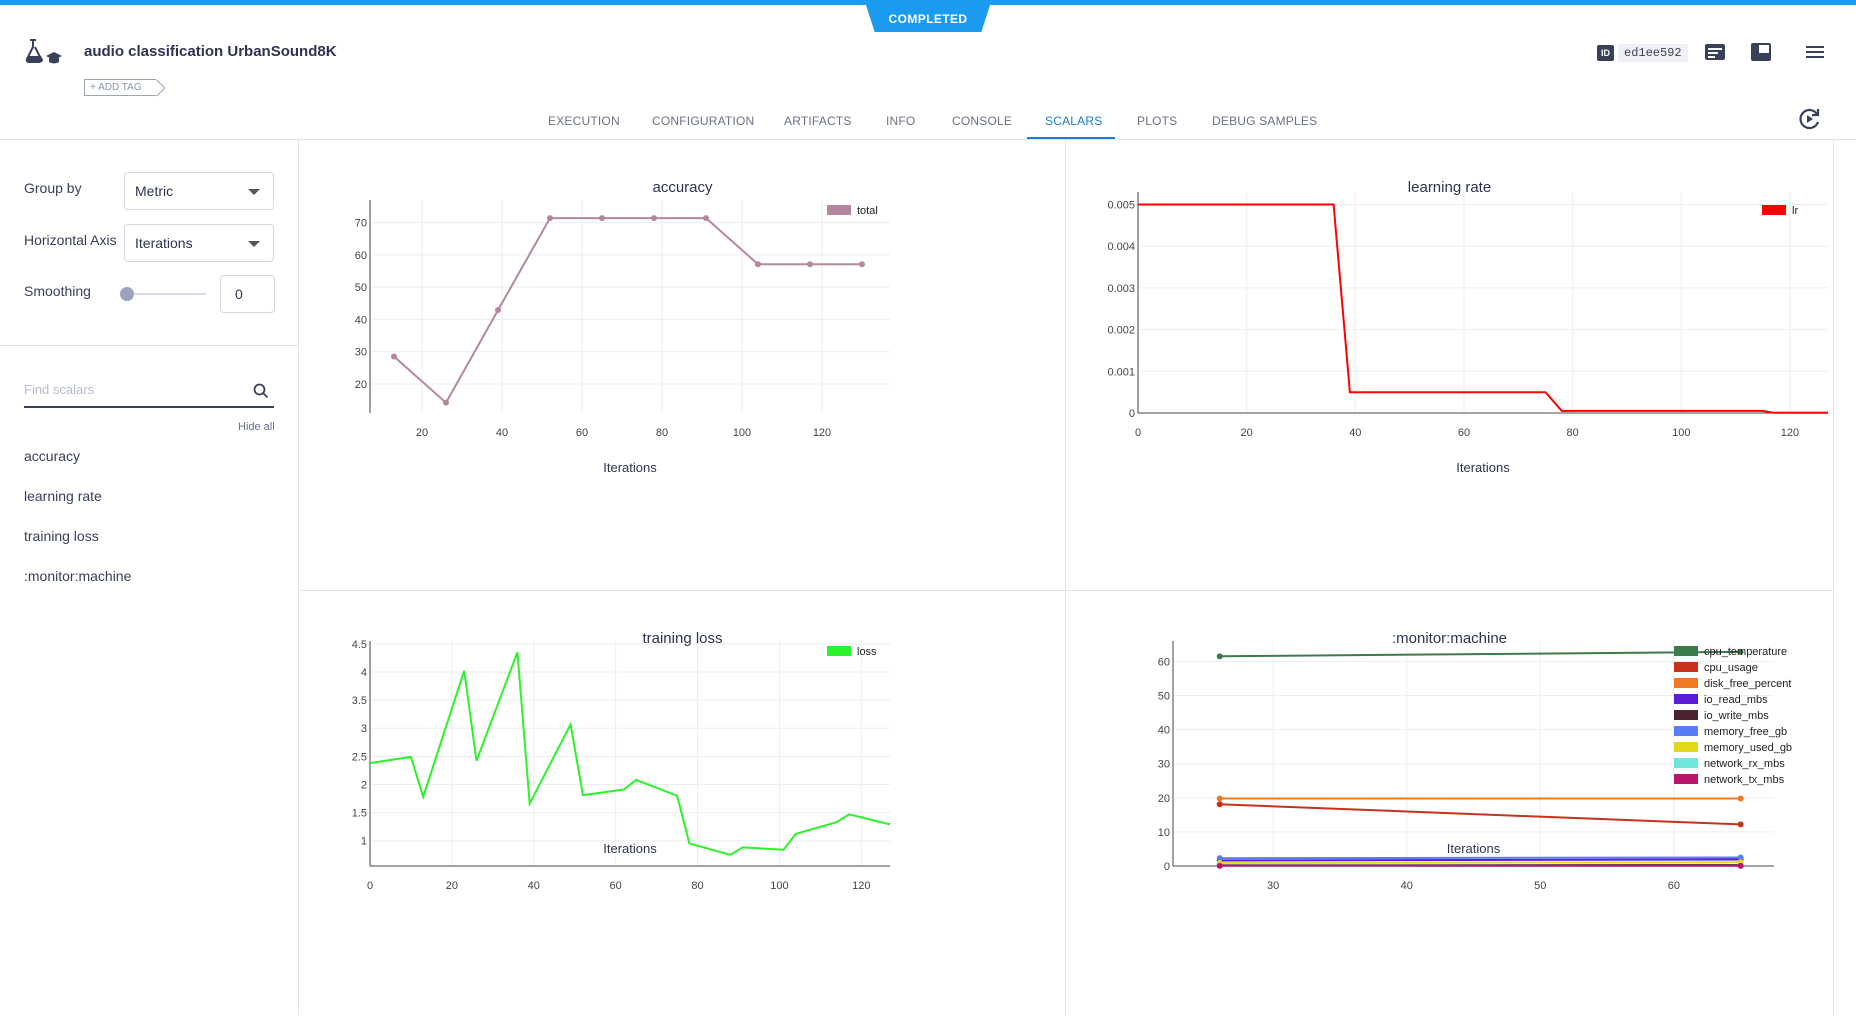  Describe the element at coordinates (359, 757) in the screenshot. I see `y-tick-label: 2.5` at that location.